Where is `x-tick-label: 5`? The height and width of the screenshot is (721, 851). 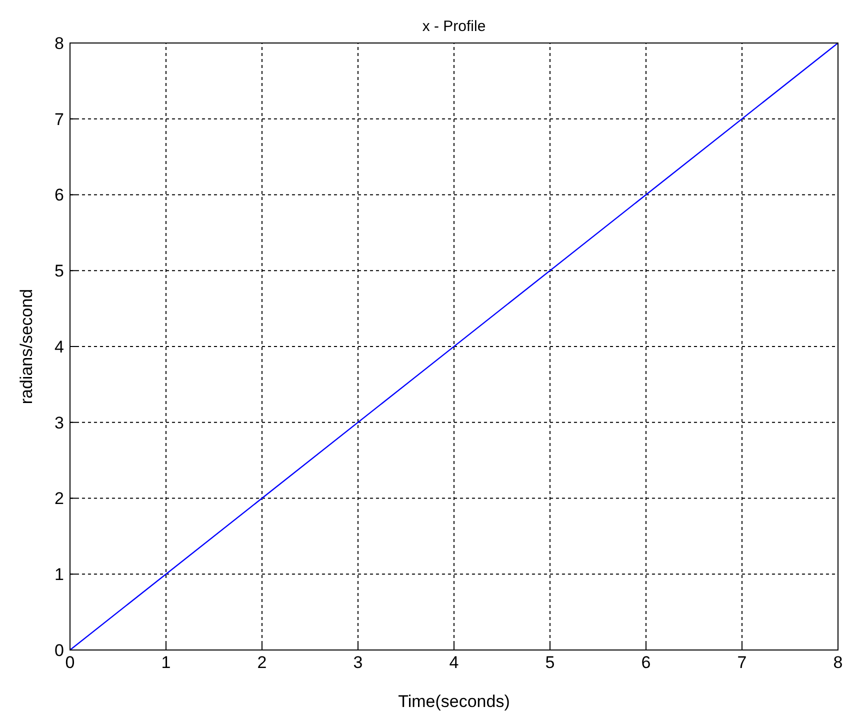
x-tick-label: 5 is located at coordinates (550, 662).